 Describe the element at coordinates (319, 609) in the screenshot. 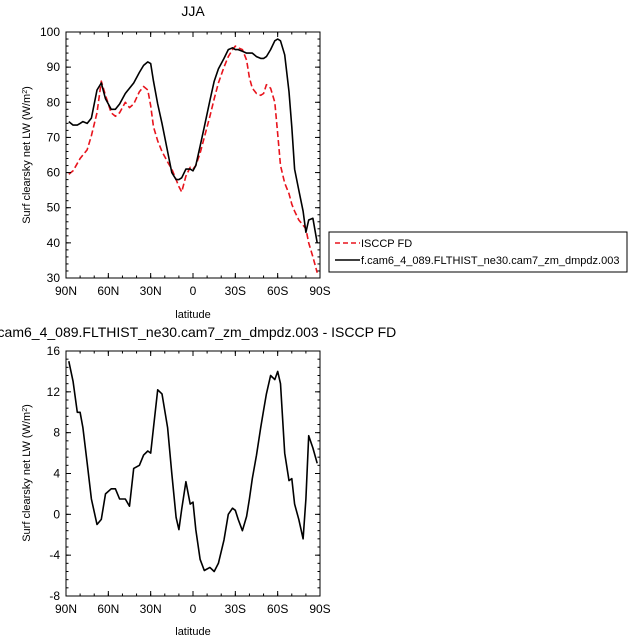

I see `bottom-x-tick-label: 90S` at that location.